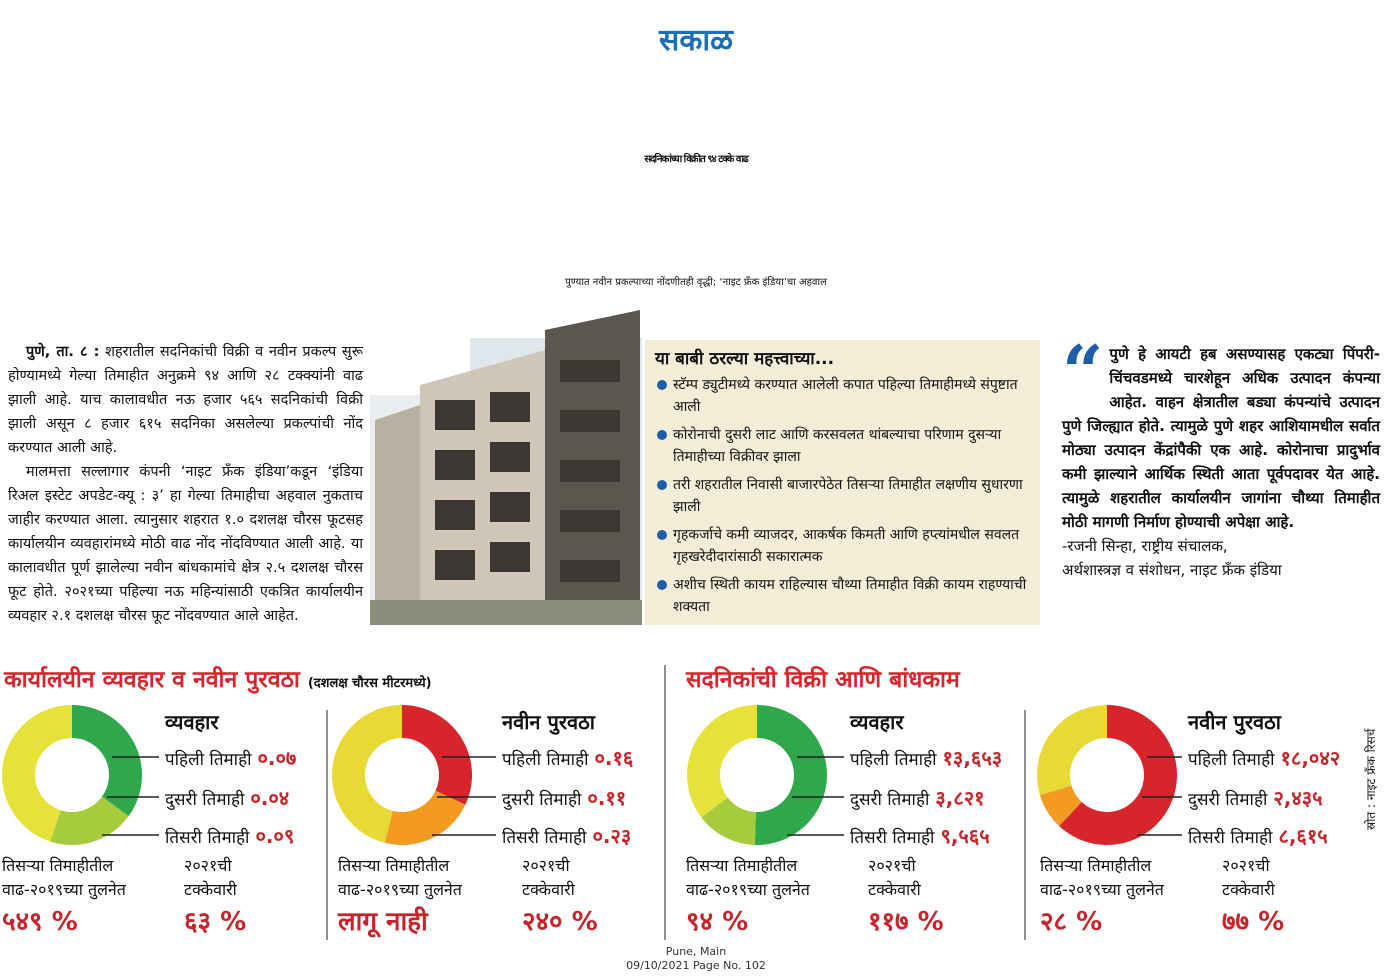  What do you see at coordinates (965, 836) in the screenshot?
I see `value-label: ९,५६५` at bounding box center [965, 836].